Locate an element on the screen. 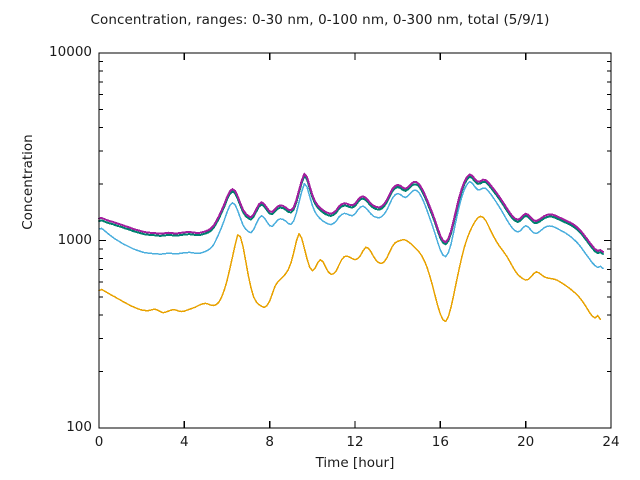 Image resolution: width=640 pixels, height=480 pixels. y-tick-label: 100 is located at coordinates (79, 427).